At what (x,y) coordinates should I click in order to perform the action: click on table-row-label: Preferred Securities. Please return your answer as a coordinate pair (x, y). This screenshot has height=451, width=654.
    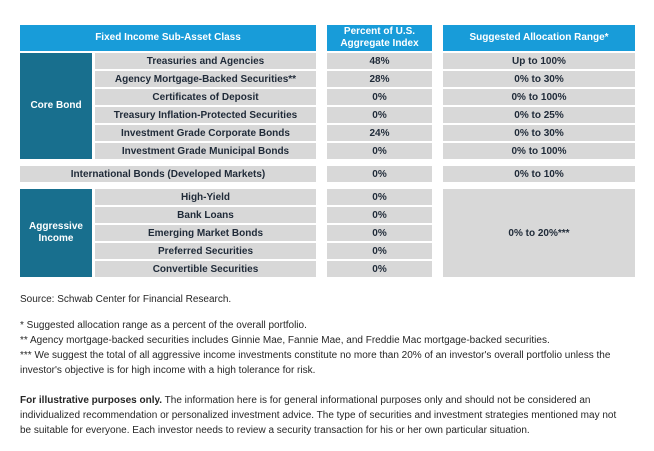
    Looking at the image, I should click on (205, 251).